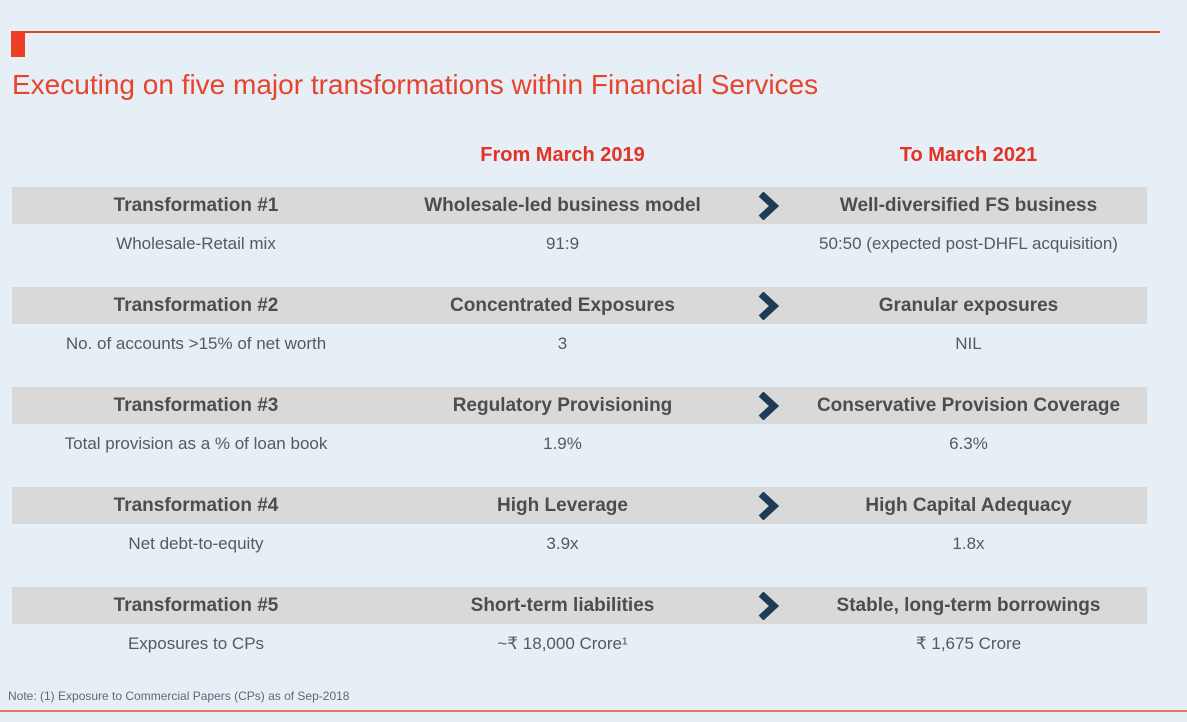  What do you see at coordinates (968, 155) in the screenshot?
I see `column-header-to: To March 2021` at bounding box center [968, 155].